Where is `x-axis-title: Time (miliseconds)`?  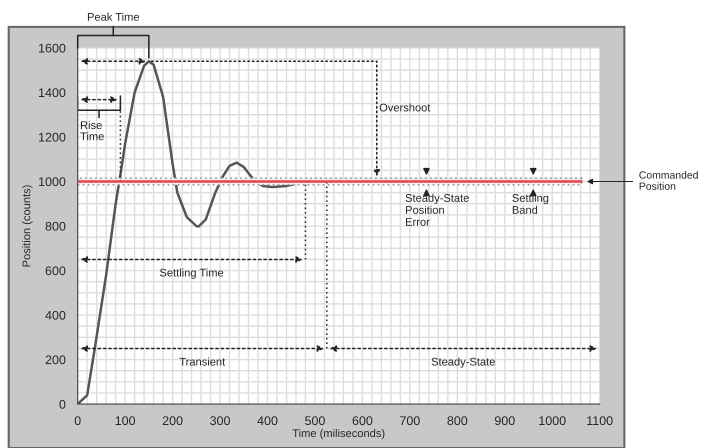
x-axis-title: Time (miliseconds) is located at coordinates (338, 434).